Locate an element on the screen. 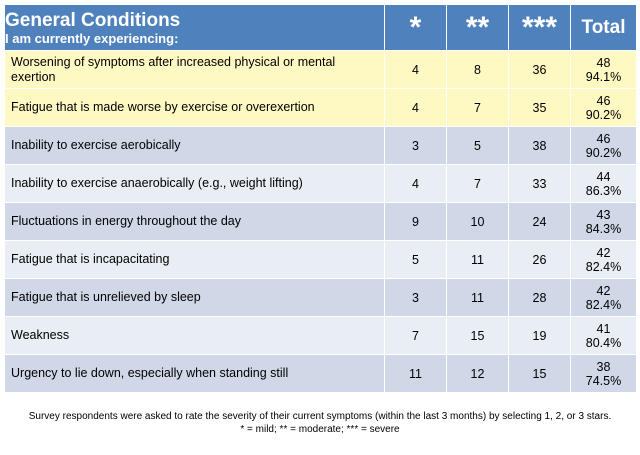 This screenshot has height=455, width=640. column-header-severe: *** is located at coordinates (539, 27).